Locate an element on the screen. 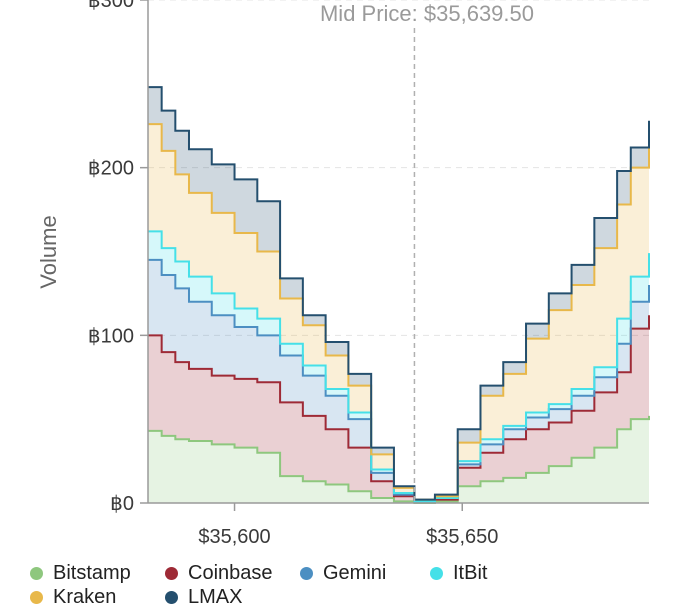 The image size is (673, 609). legend-item-kraken: Kraken is located at coordinates (73, 597).